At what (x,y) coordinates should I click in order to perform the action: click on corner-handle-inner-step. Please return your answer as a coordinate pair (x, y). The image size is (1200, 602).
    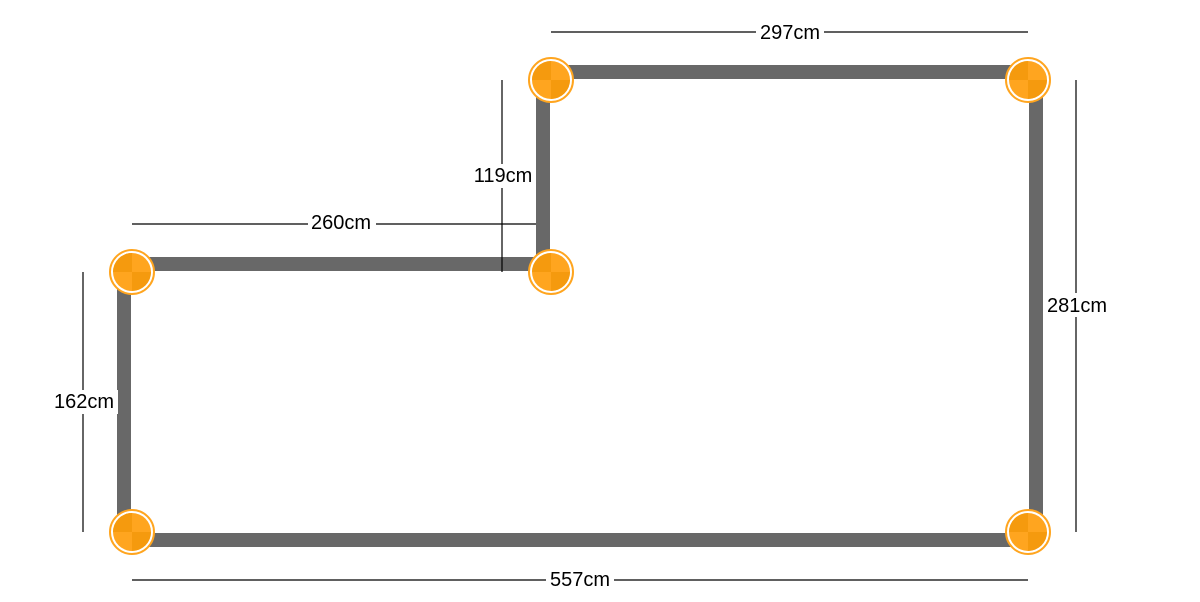
    Looking at the image, I should click on (551, 272).